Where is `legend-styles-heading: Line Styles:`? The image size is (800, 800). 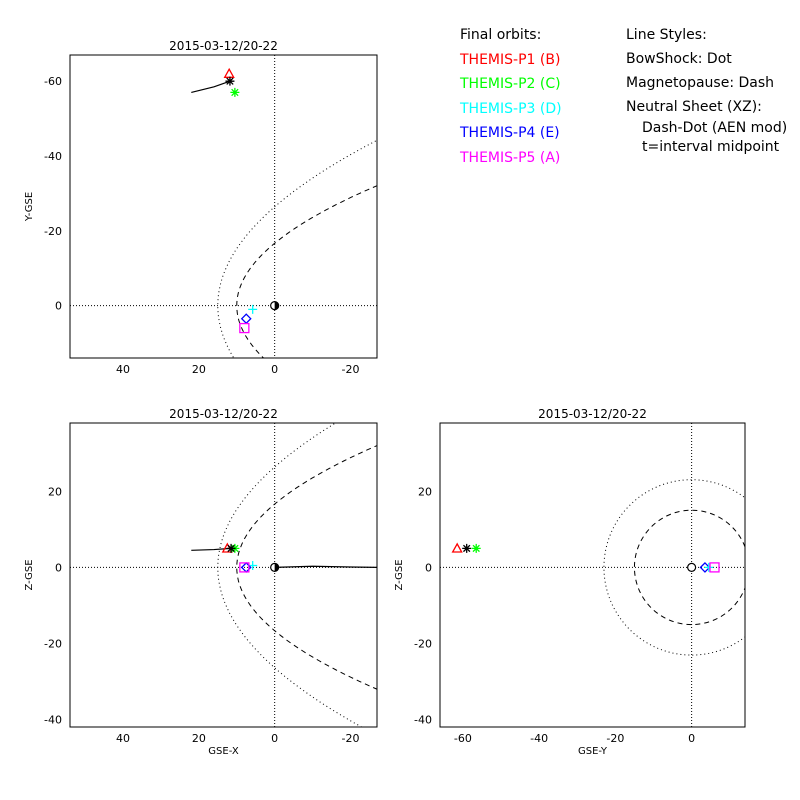
legend-styles-heading: Line Styles: is located at coordinates (666, 35).